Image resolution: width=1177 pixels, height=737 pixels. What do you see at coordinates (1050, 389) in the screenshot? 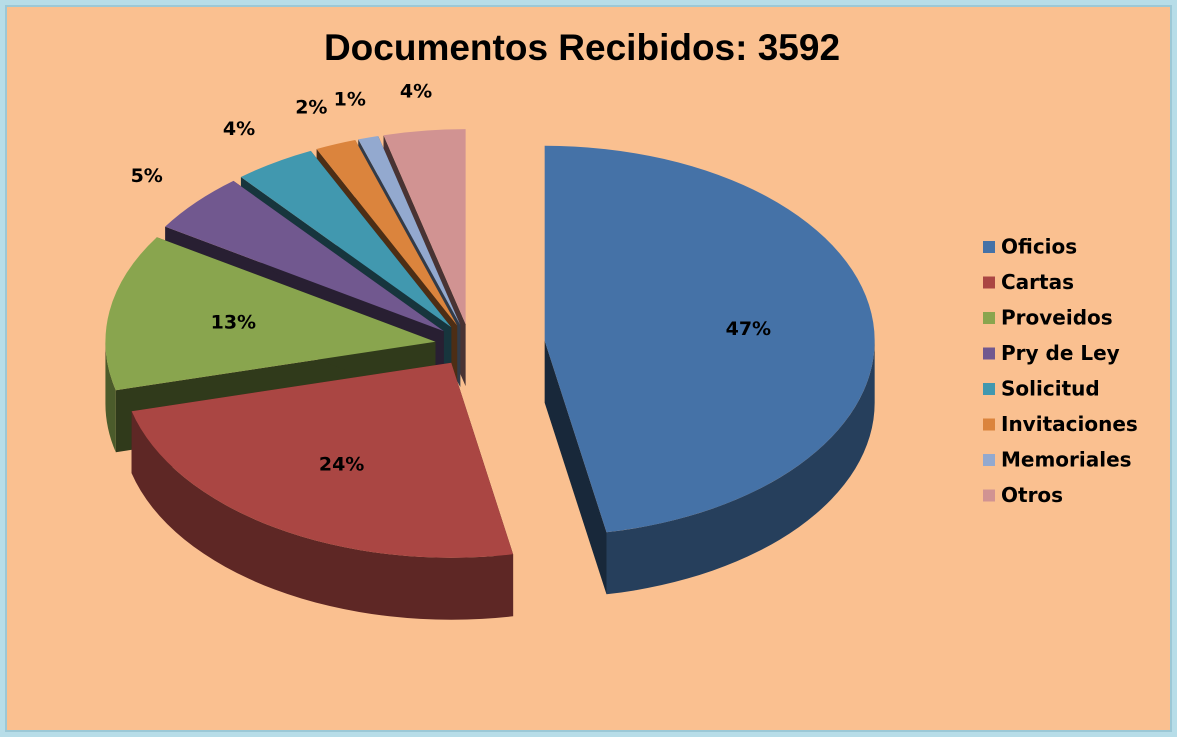
I see `legend-label: Solicitud` at bounding box center [1050, 389].